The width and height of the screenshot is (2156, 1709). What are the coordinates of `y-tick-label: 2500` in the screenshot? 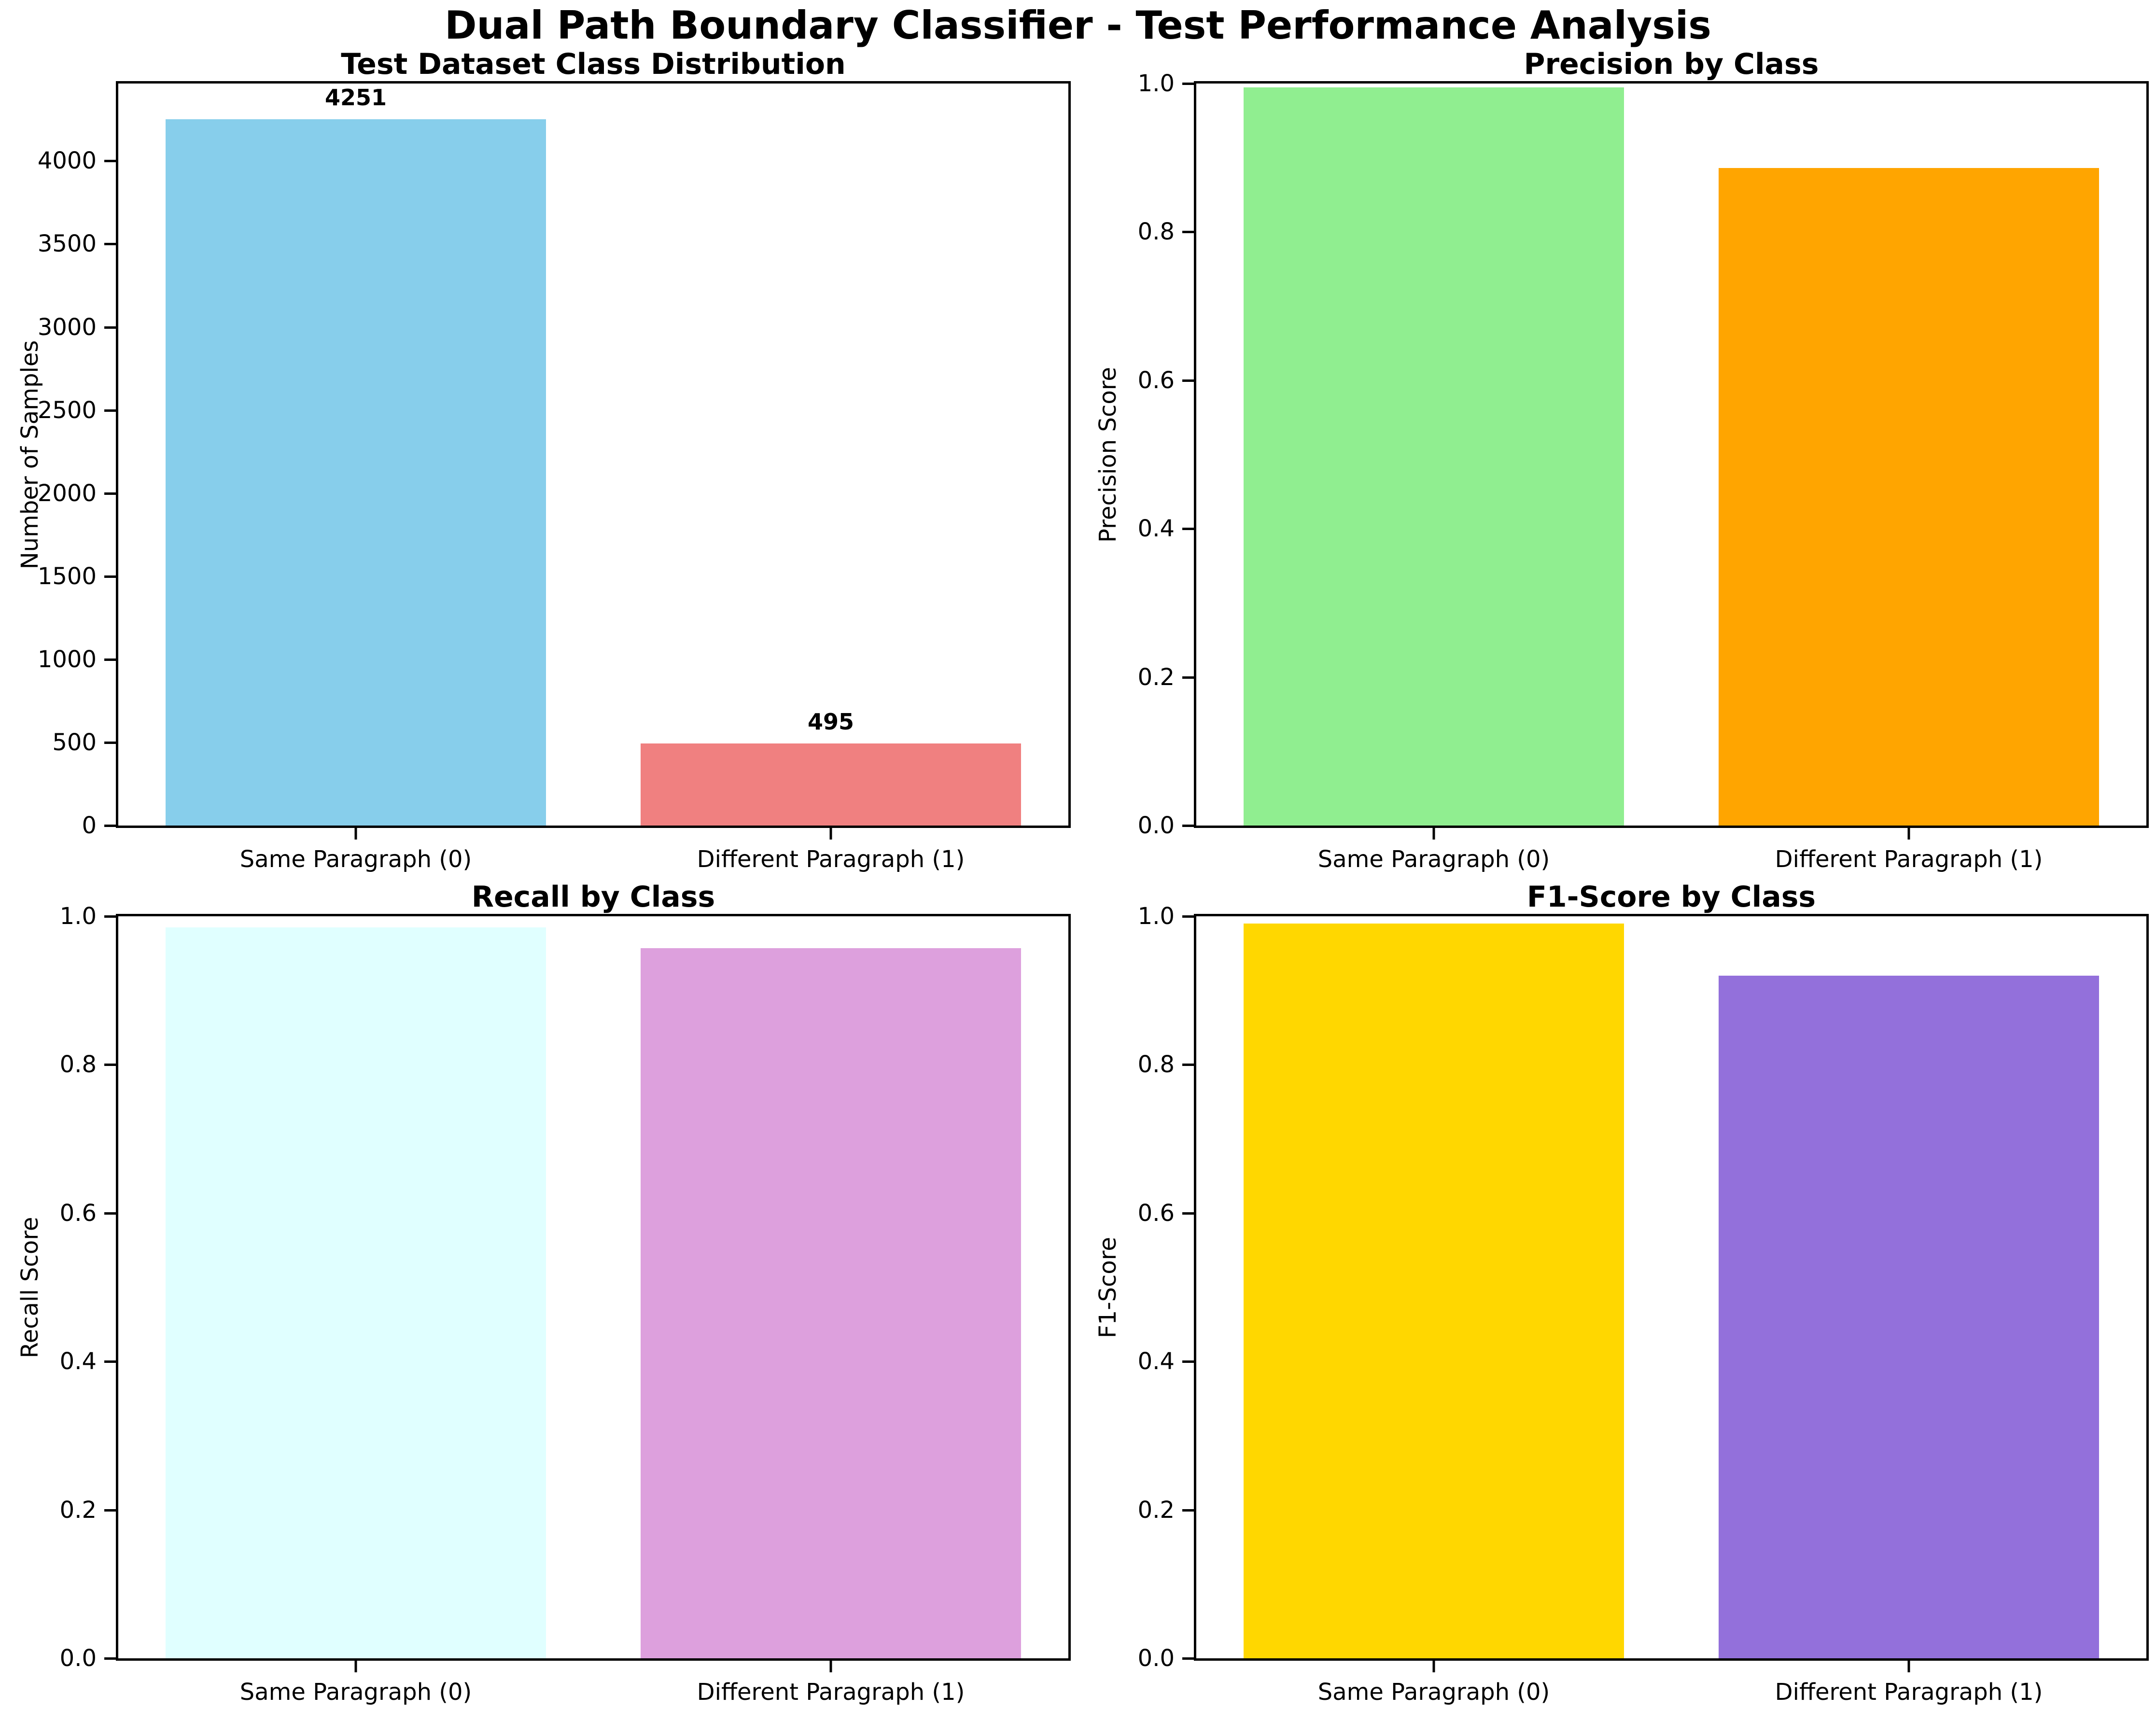 It's located at (67, 410).